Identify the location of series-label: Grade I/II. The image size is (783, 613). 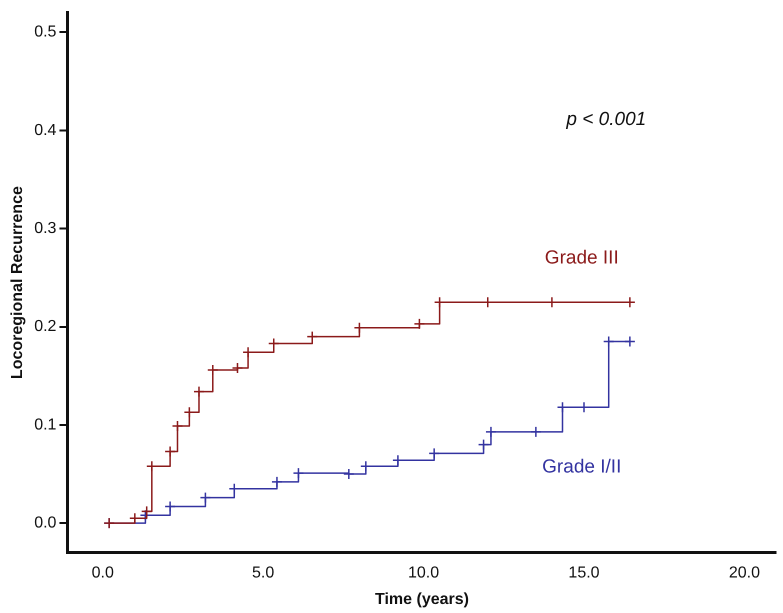
(582, 467).